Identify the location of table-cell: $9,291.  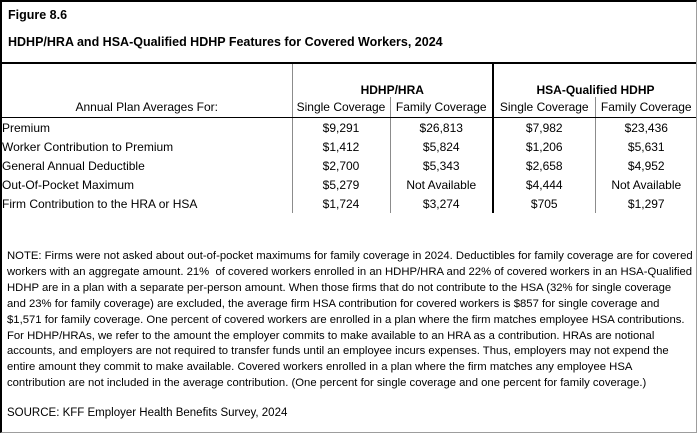
(340, 127).